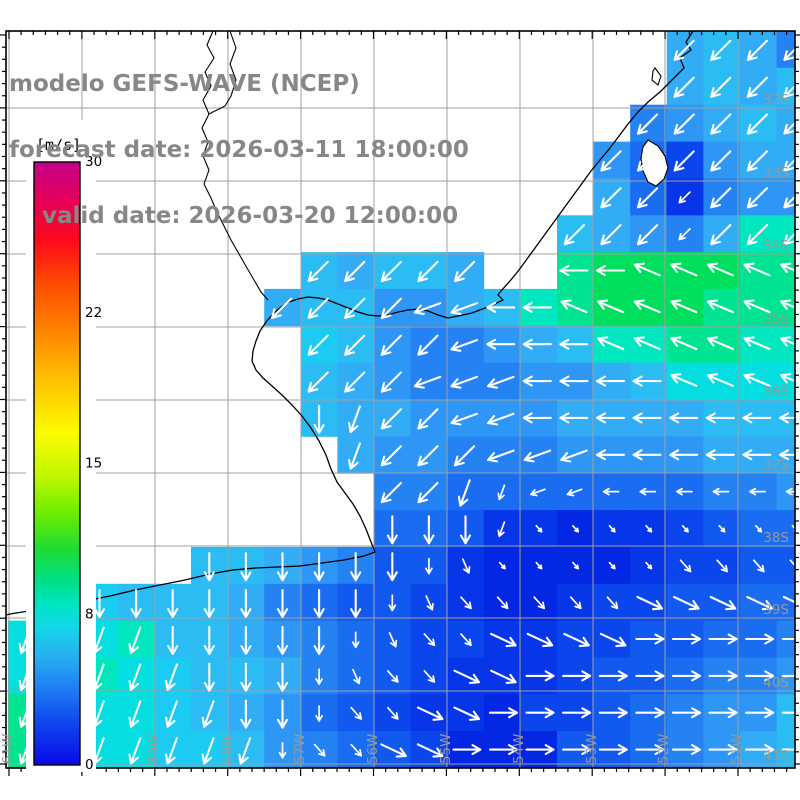 Image resolution: width=800 pixels, height=800 pixels. What do you see at coordinates (776, 319) in the screenshot?
I see `latitude-label: 35S` at bounding box center [776, 319].